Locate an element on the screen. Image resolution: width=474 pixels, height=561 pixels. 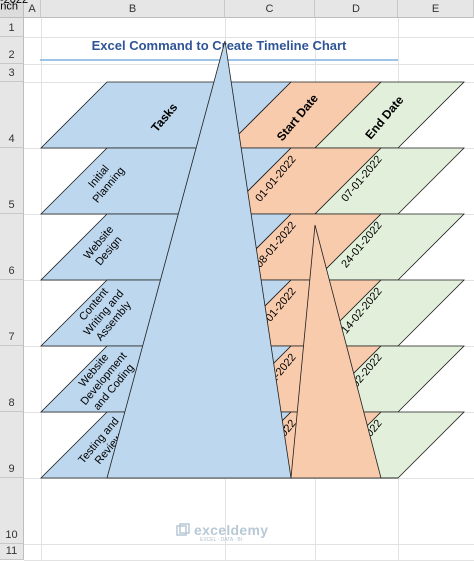
watermark: exceldemy is located at coordinates (231, 530).